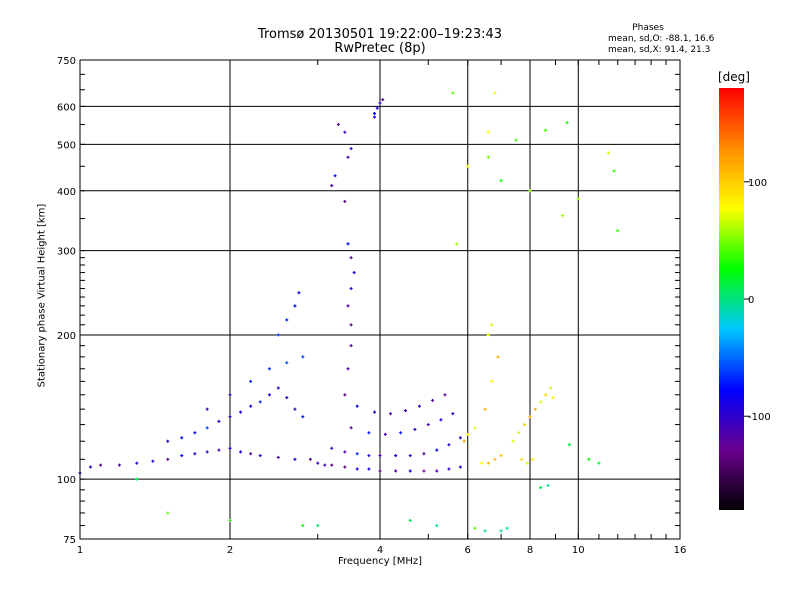 Image resolution: width=800 pixels, height=600 pixels. I want to click on x-tick-label: 10, so click(578, 550).